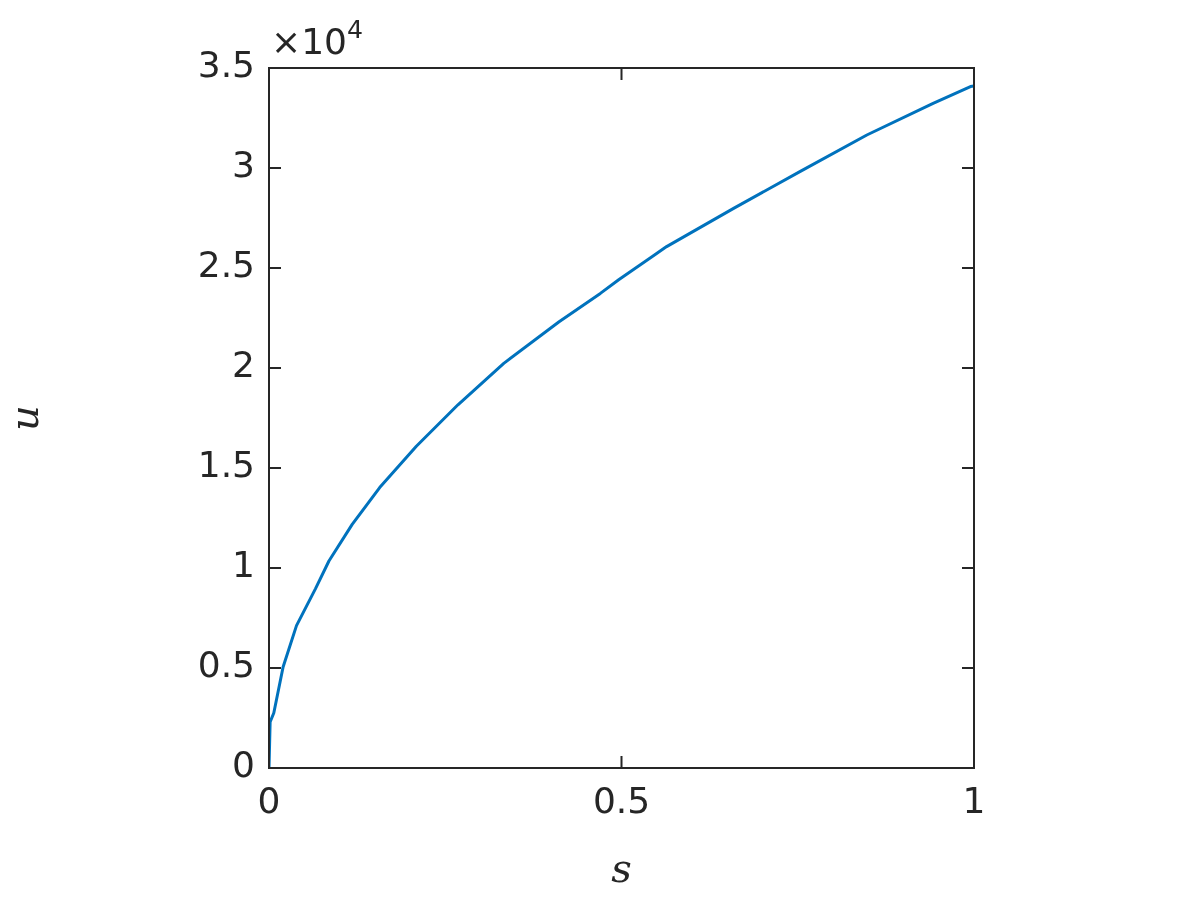 The image size is (1200, 900). I want to click on y-tick-label: 3.5, so click(226, 65).